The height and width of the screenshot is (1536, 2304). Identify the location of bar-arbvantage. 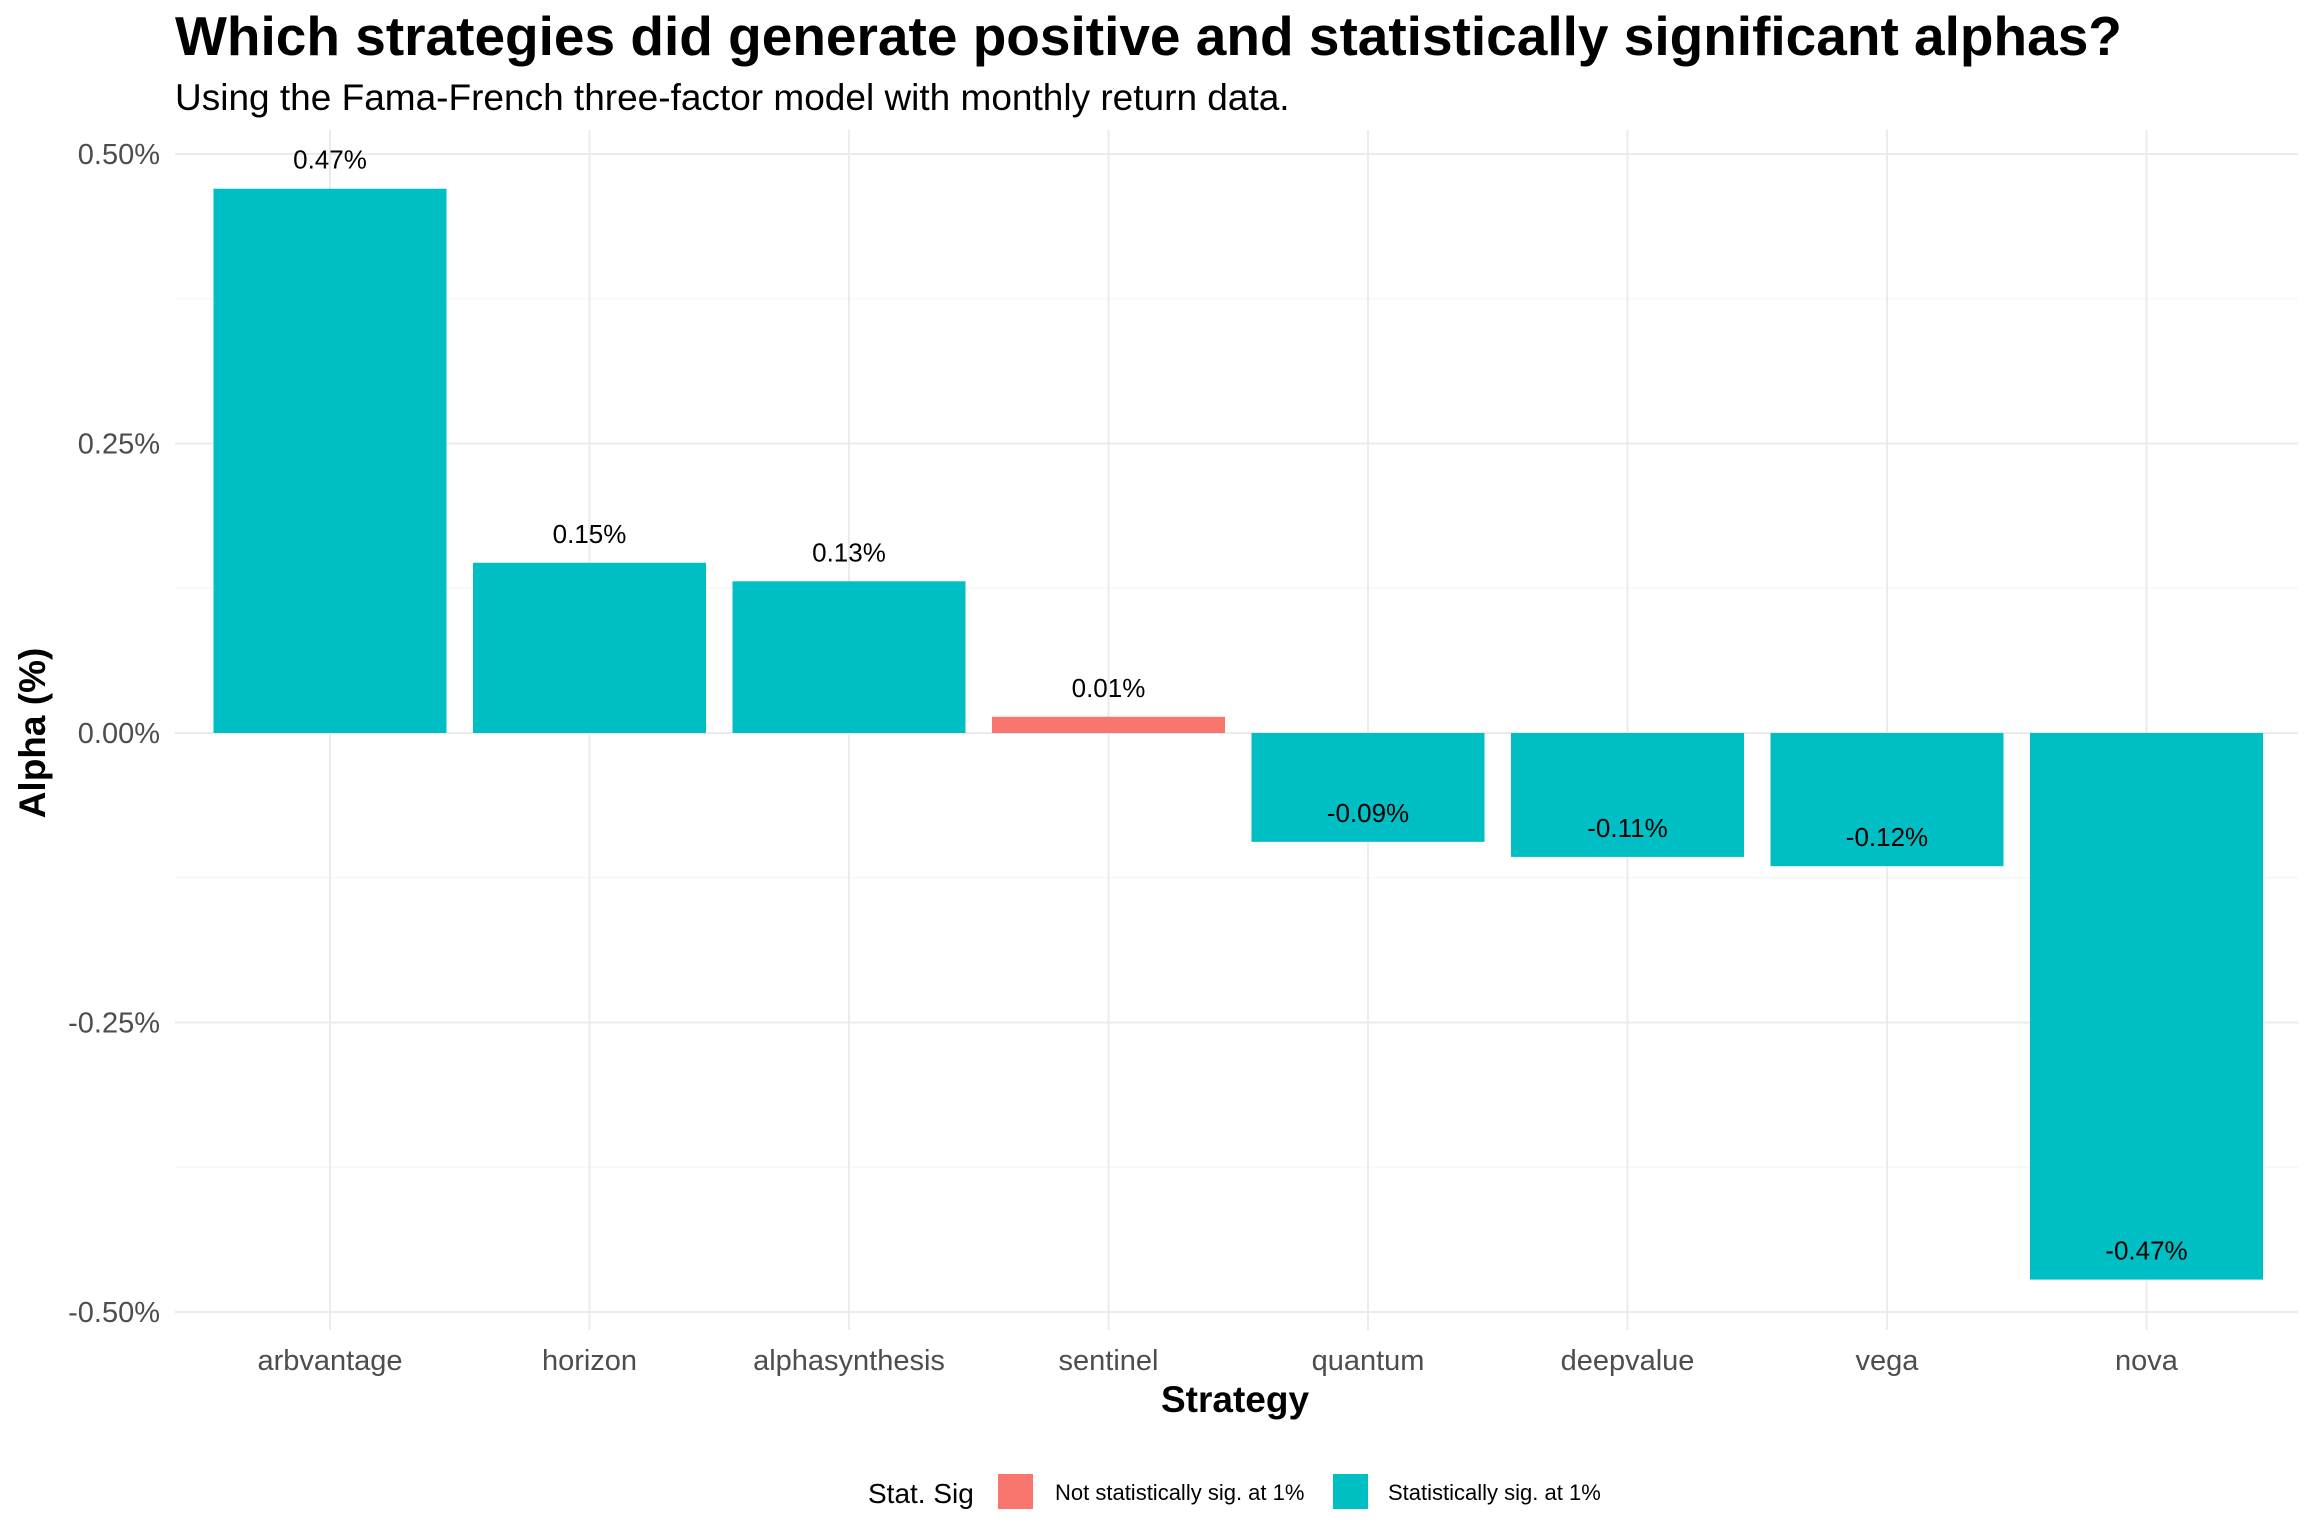
(330, 461).